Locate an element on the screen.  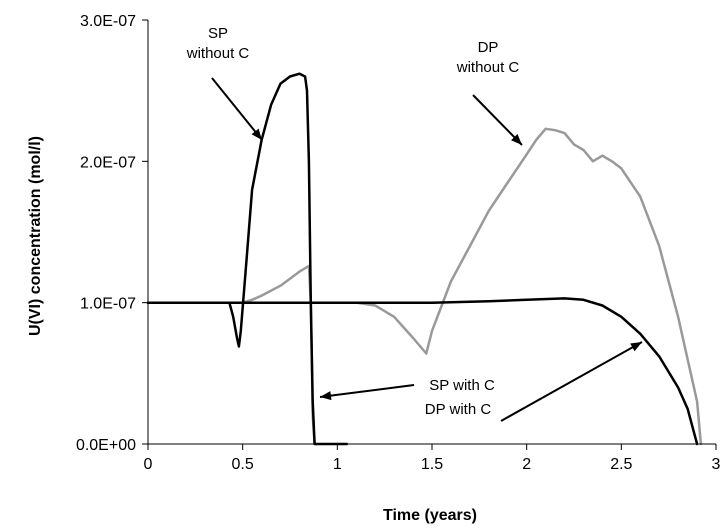
x-tick-label: 1.5 is located at coordinates (432, 464).